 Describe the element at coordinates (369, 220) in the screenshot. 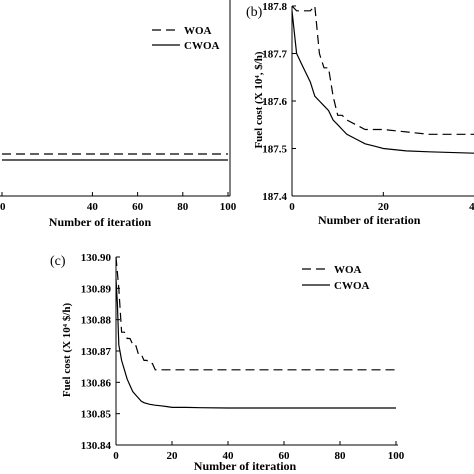

I see `x-axis-label-b: Number of iteration` at that location.